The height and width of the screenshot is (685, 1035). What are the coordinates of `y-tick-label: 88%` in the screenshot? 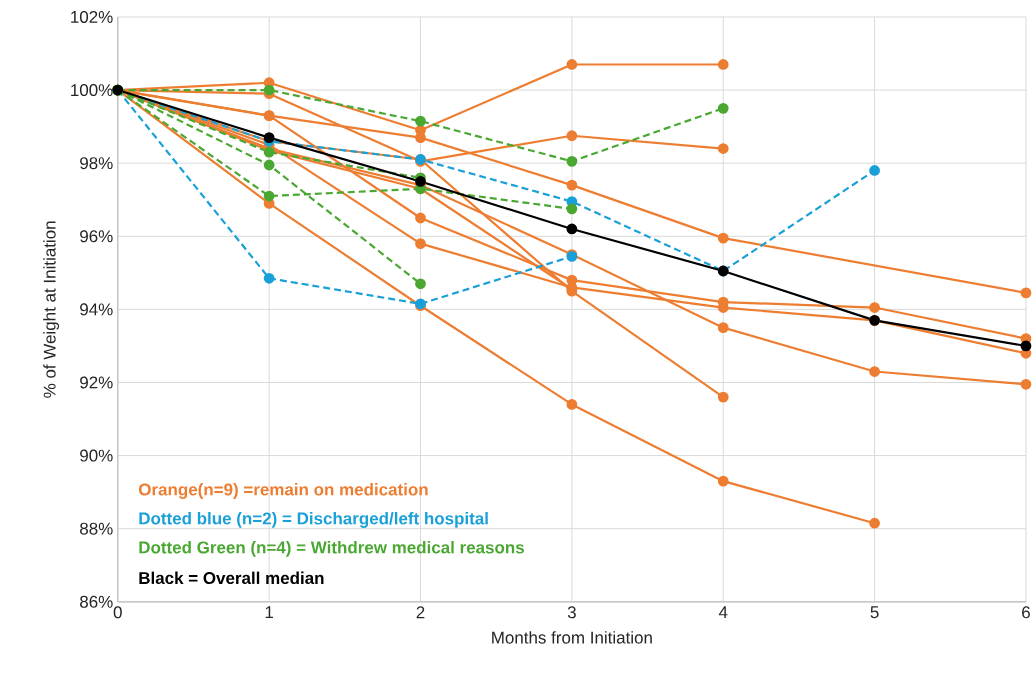 It's located at (96, 528).